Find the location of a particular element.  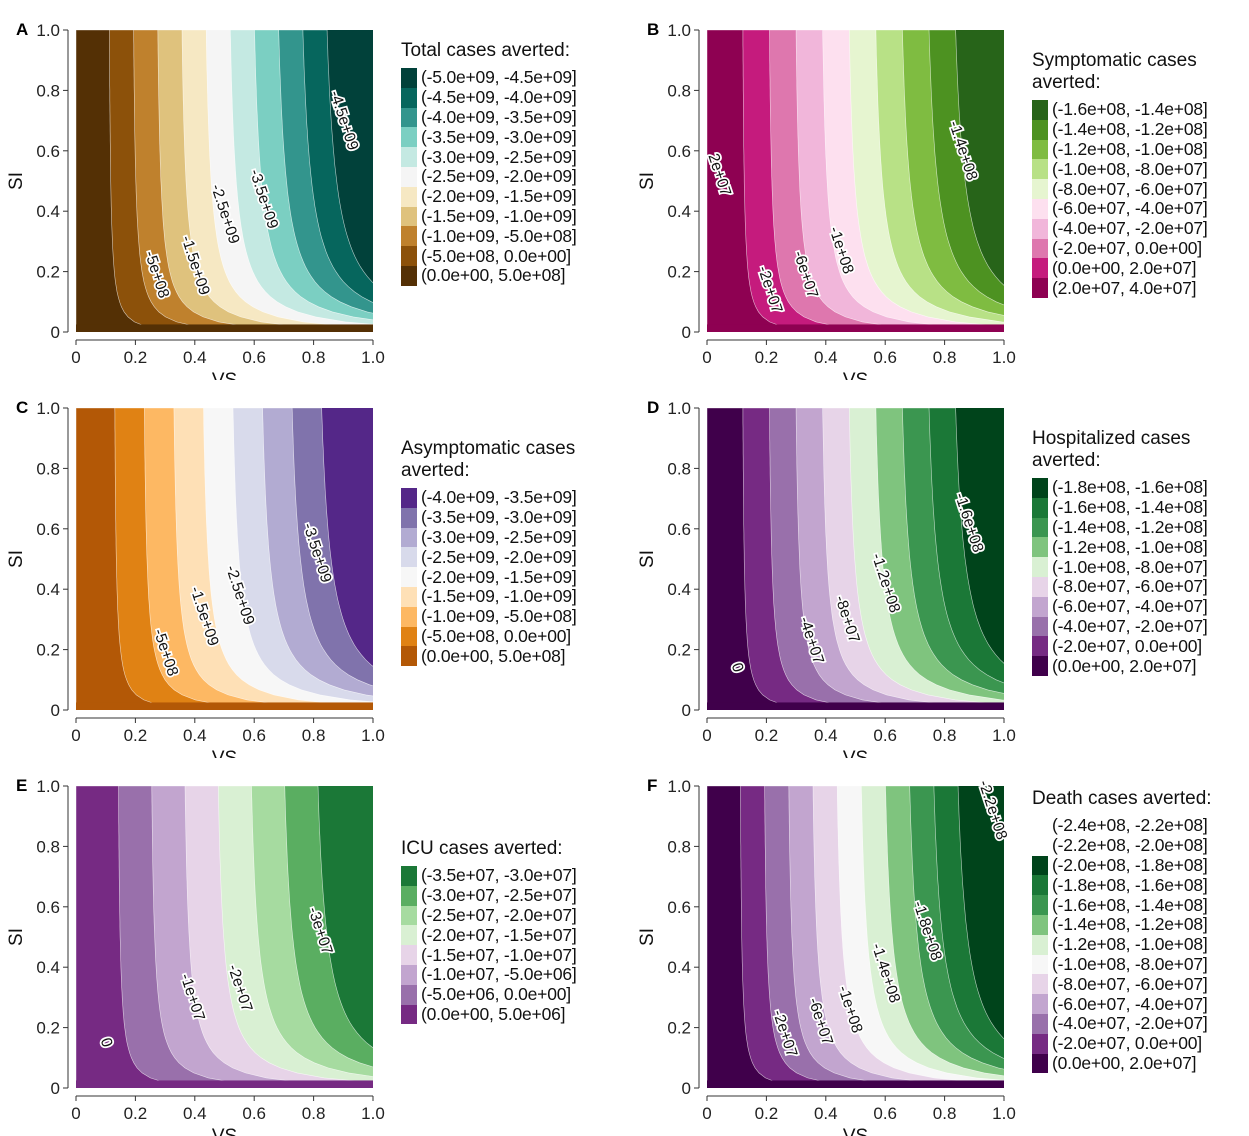

legend-label: (-1.6e+08, -1.4e+08] is located at coordinates (1130, 109).